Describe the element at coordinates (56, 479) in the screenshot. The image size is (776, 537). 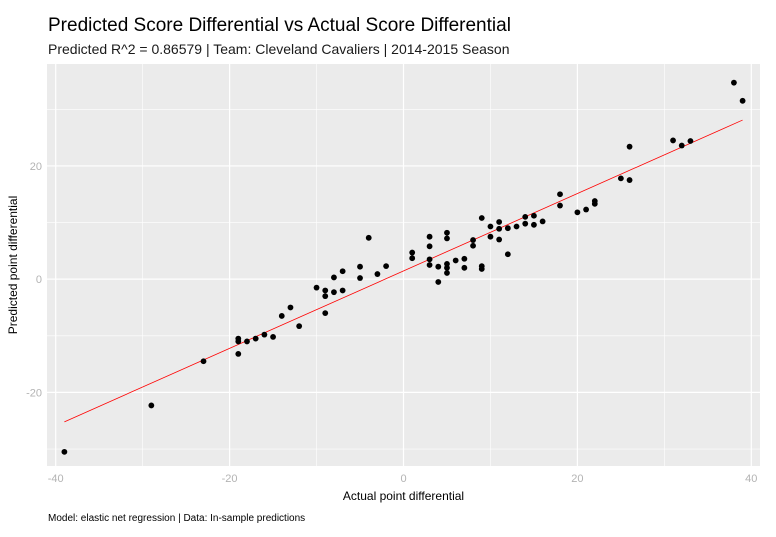
I see `x-tick-label: -40` at that location.